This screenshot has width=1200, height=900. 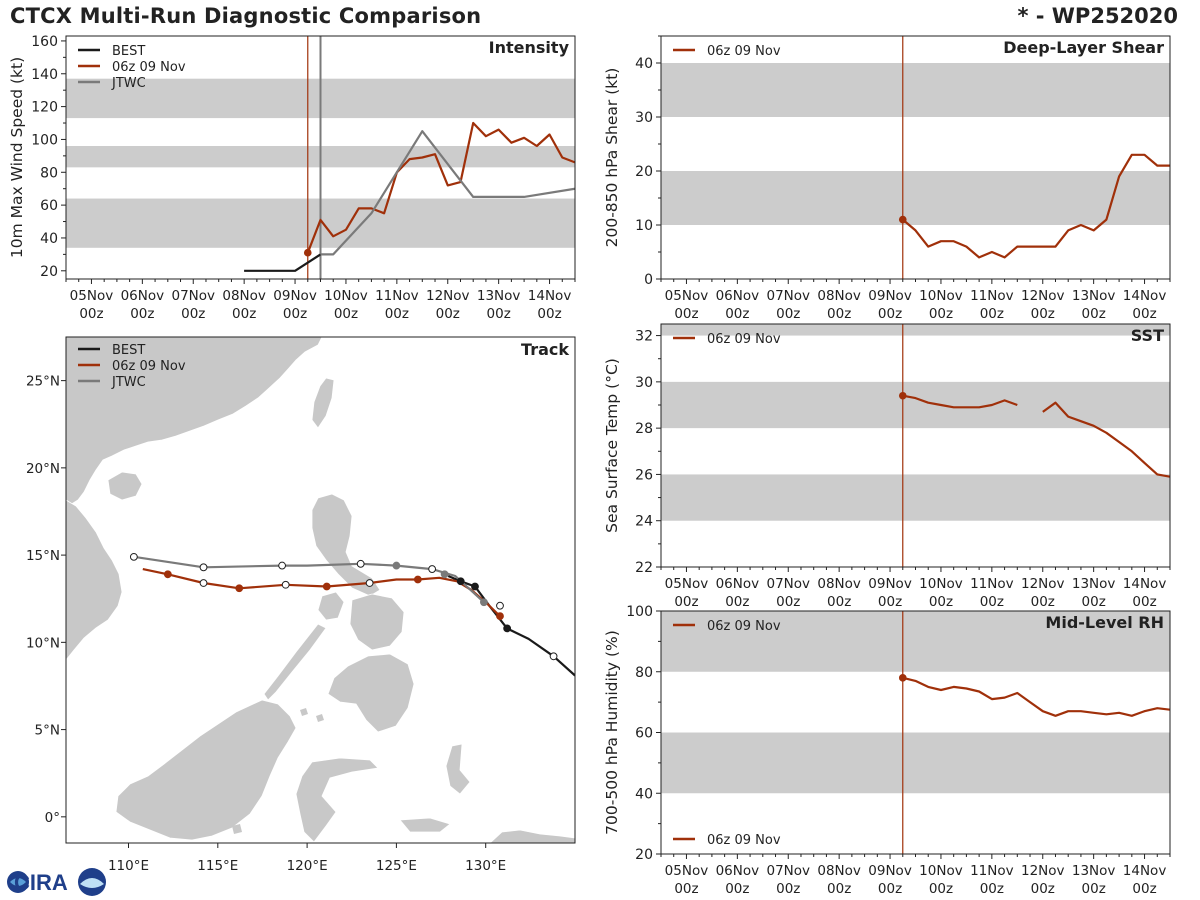 I want to click on shear-xtick-label-day: 08Nov, so click(x=839, y=296).